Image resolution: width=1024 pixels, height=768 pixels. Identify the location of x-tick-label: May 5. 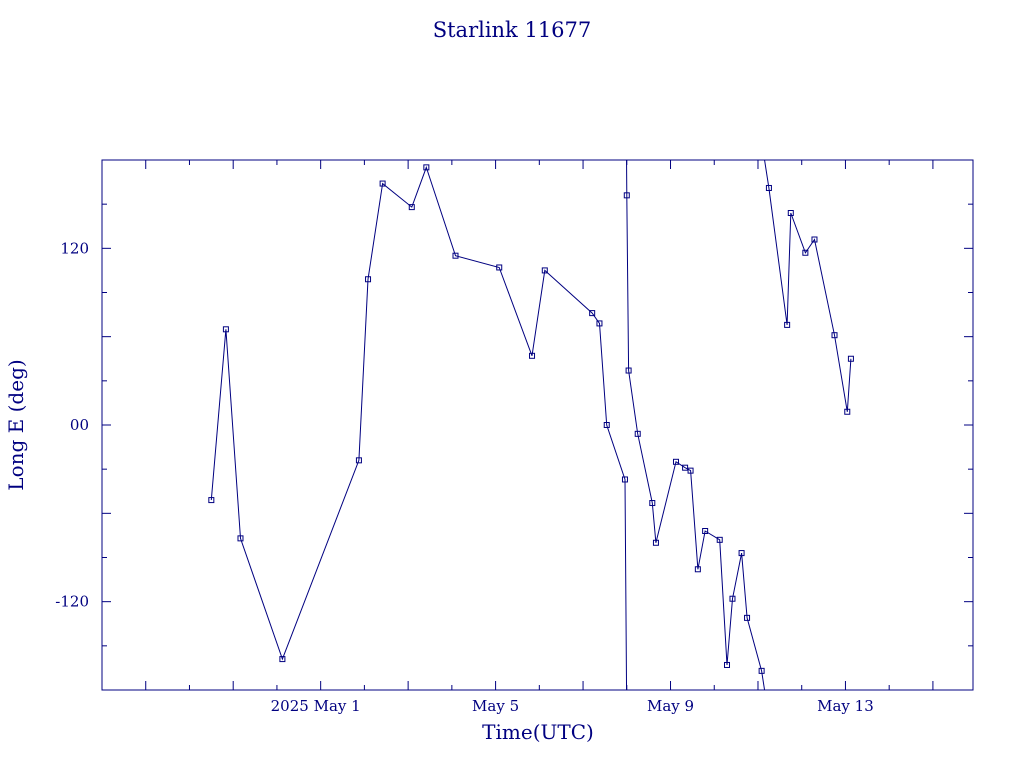
(495, 706).